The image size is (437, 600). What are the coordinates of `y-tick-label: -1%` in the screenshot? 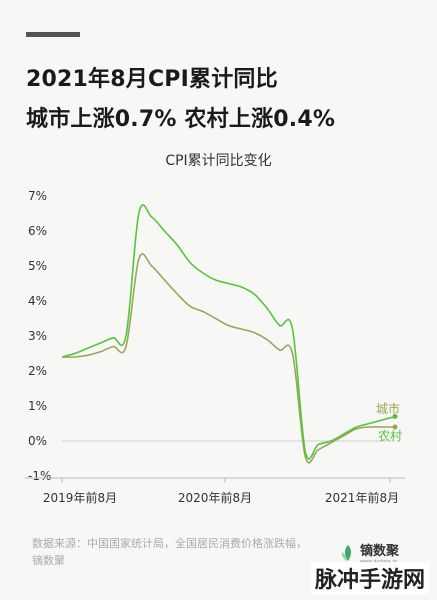 It's located at (39, 476).